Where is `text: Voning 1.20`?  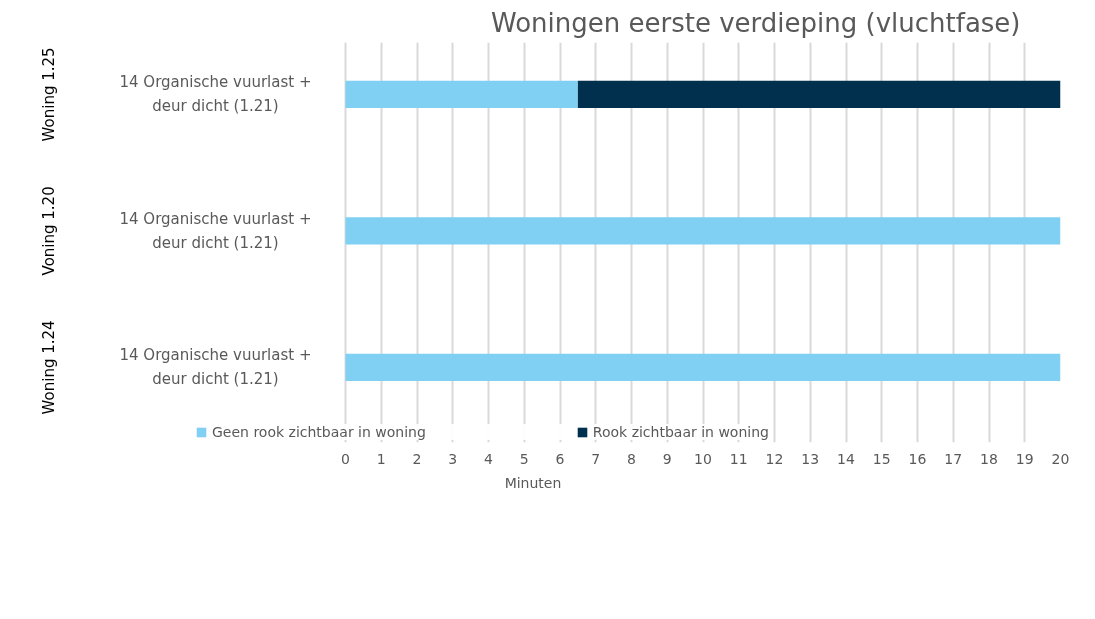 text: Voning 1.20 is located at coordinates (48, 231).